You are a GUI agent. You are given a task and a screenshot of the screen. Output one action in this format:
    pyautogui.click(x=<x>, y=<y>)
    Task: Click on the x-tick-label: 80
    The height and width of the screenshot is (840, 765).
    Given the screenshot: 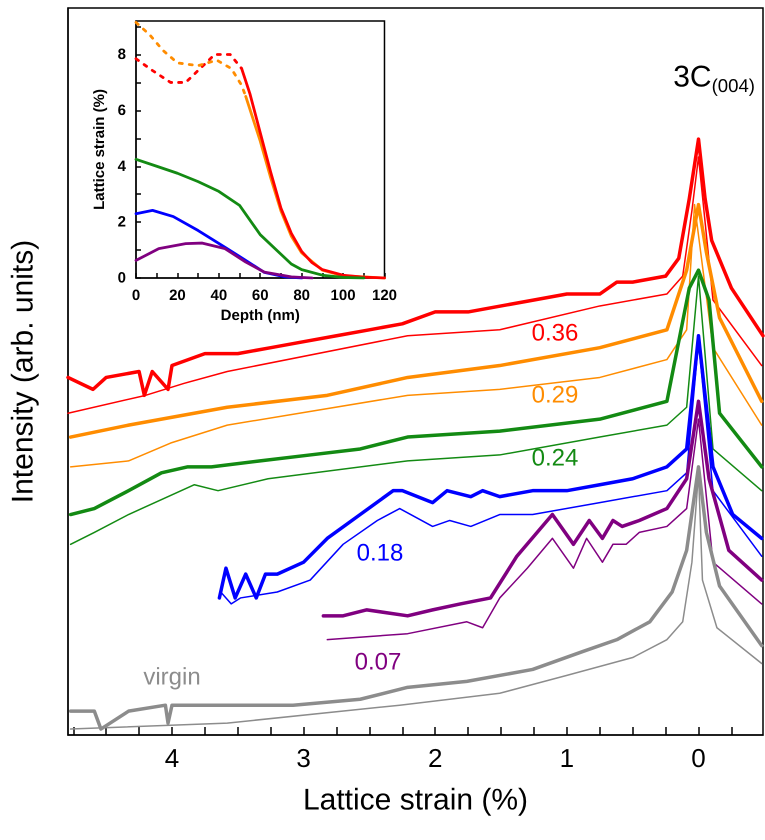 What is the action you would take?
    pyautogui.click(x=301, y=295)
    